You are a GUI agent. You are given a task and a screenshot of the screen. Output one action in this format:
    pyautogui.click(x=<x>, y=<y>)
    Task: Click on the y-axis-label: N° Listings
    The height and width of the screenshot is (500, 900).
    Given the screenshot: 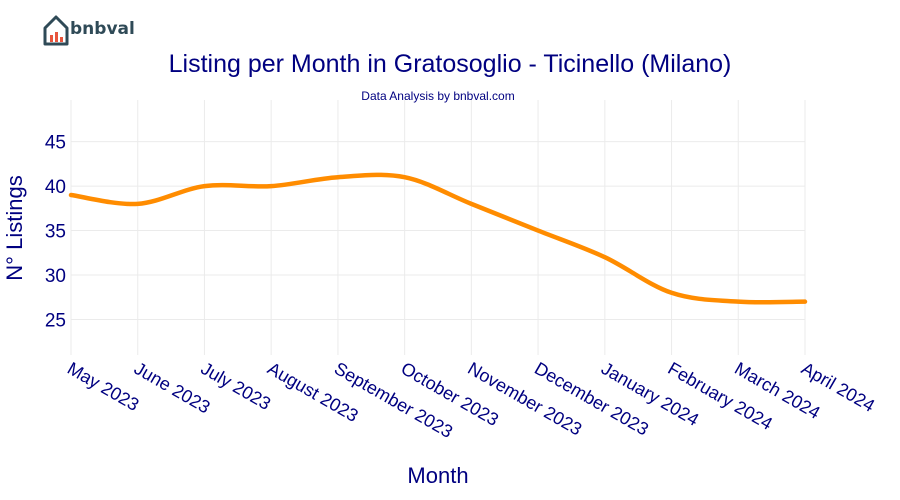 What is the action you would take?
    pyautogui.click(x=14, y=227)
    